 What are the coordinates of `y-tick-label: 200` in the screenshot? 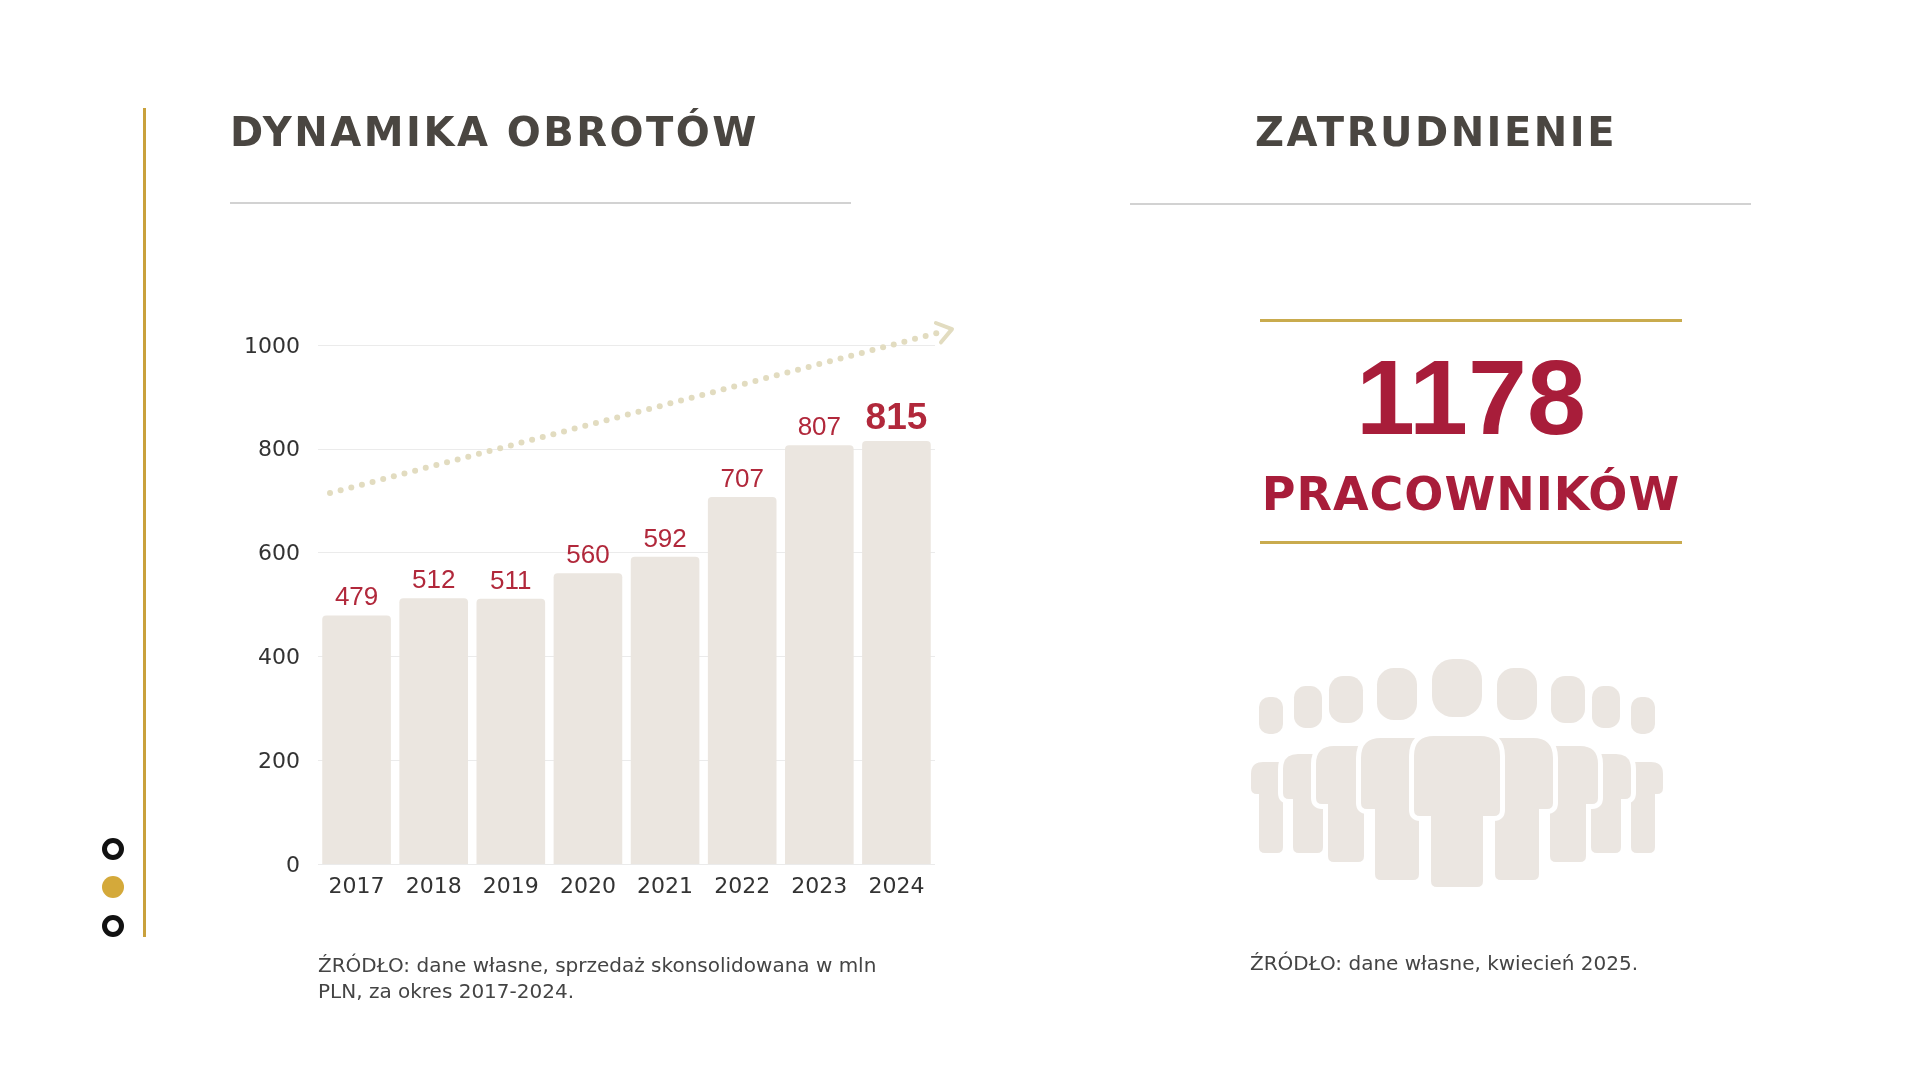 It's located at (279, 760).